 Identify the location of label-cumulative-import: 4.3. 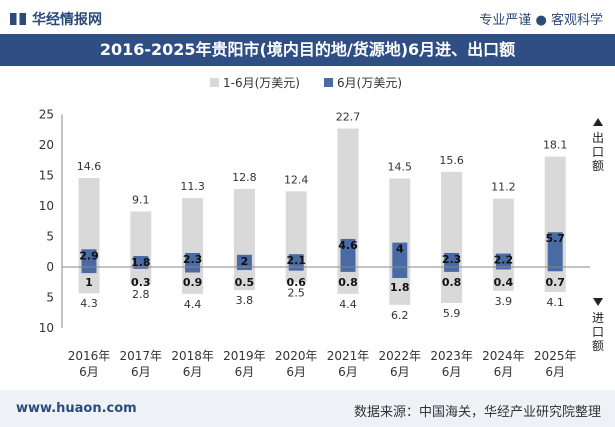
(89, 303).